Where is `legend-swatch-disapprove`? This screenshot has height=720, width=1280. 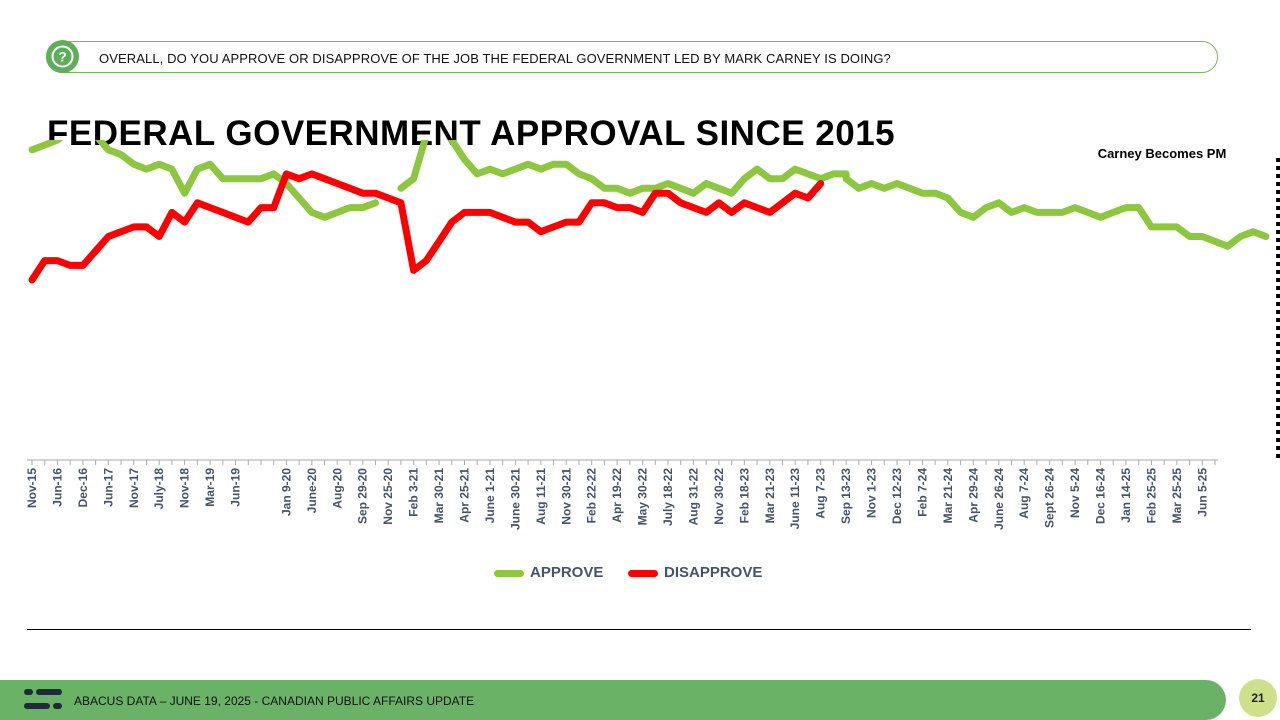 legend-swatch-disapprove is located at coordinates (643, 573).